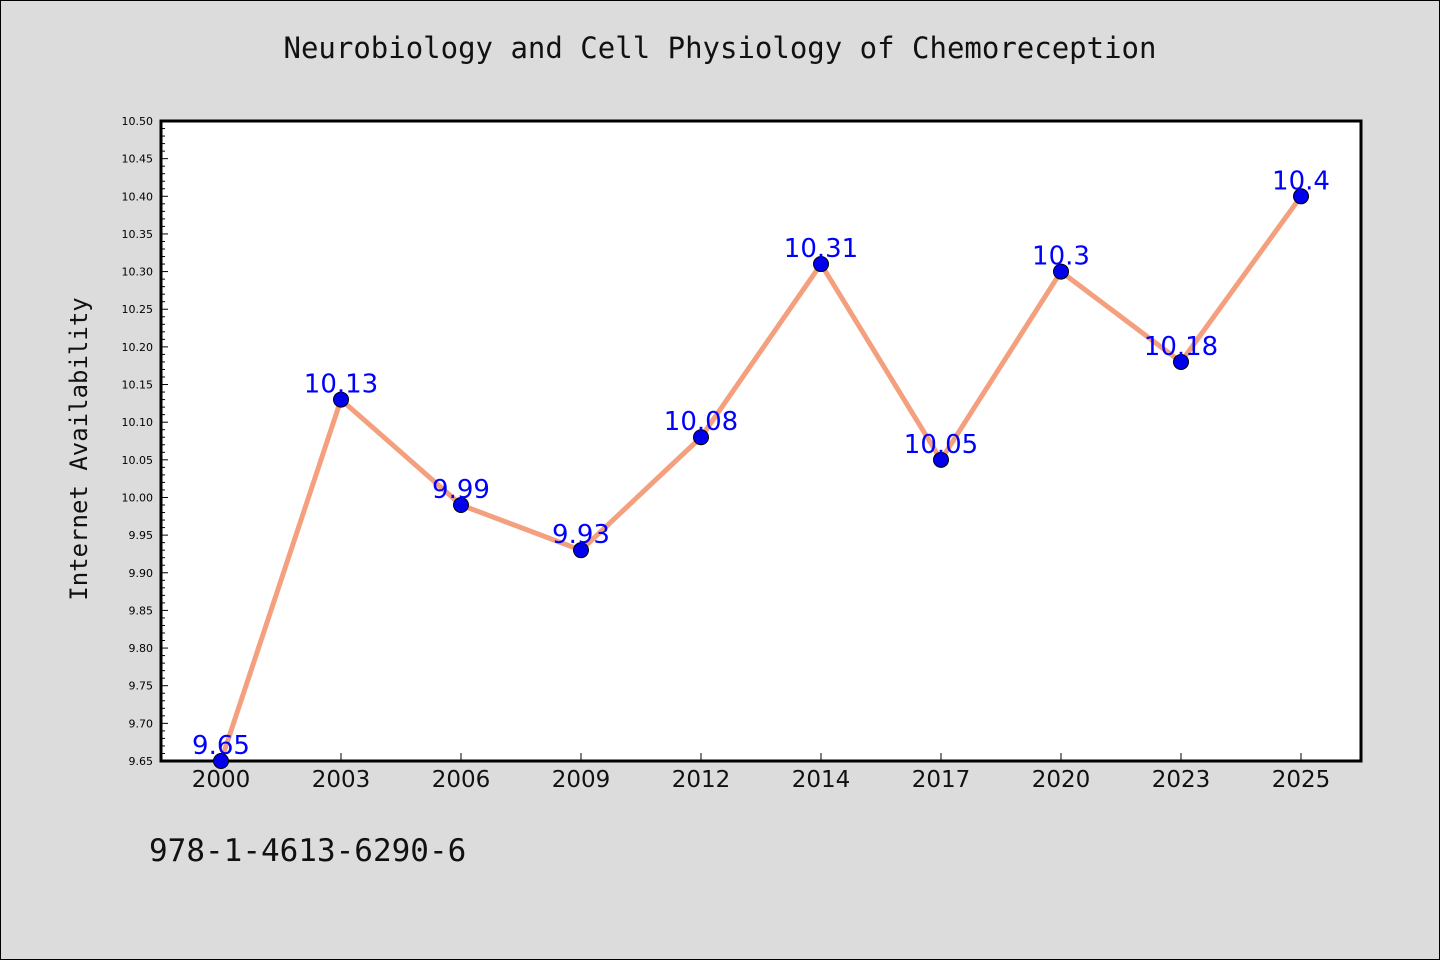  Describe the element at coordinates (761, 773) in the screenshot. I see `x-axis-ticks: 2000 2003 2006 2009 2012 2014 2017 2020 2023 2025` at that location.